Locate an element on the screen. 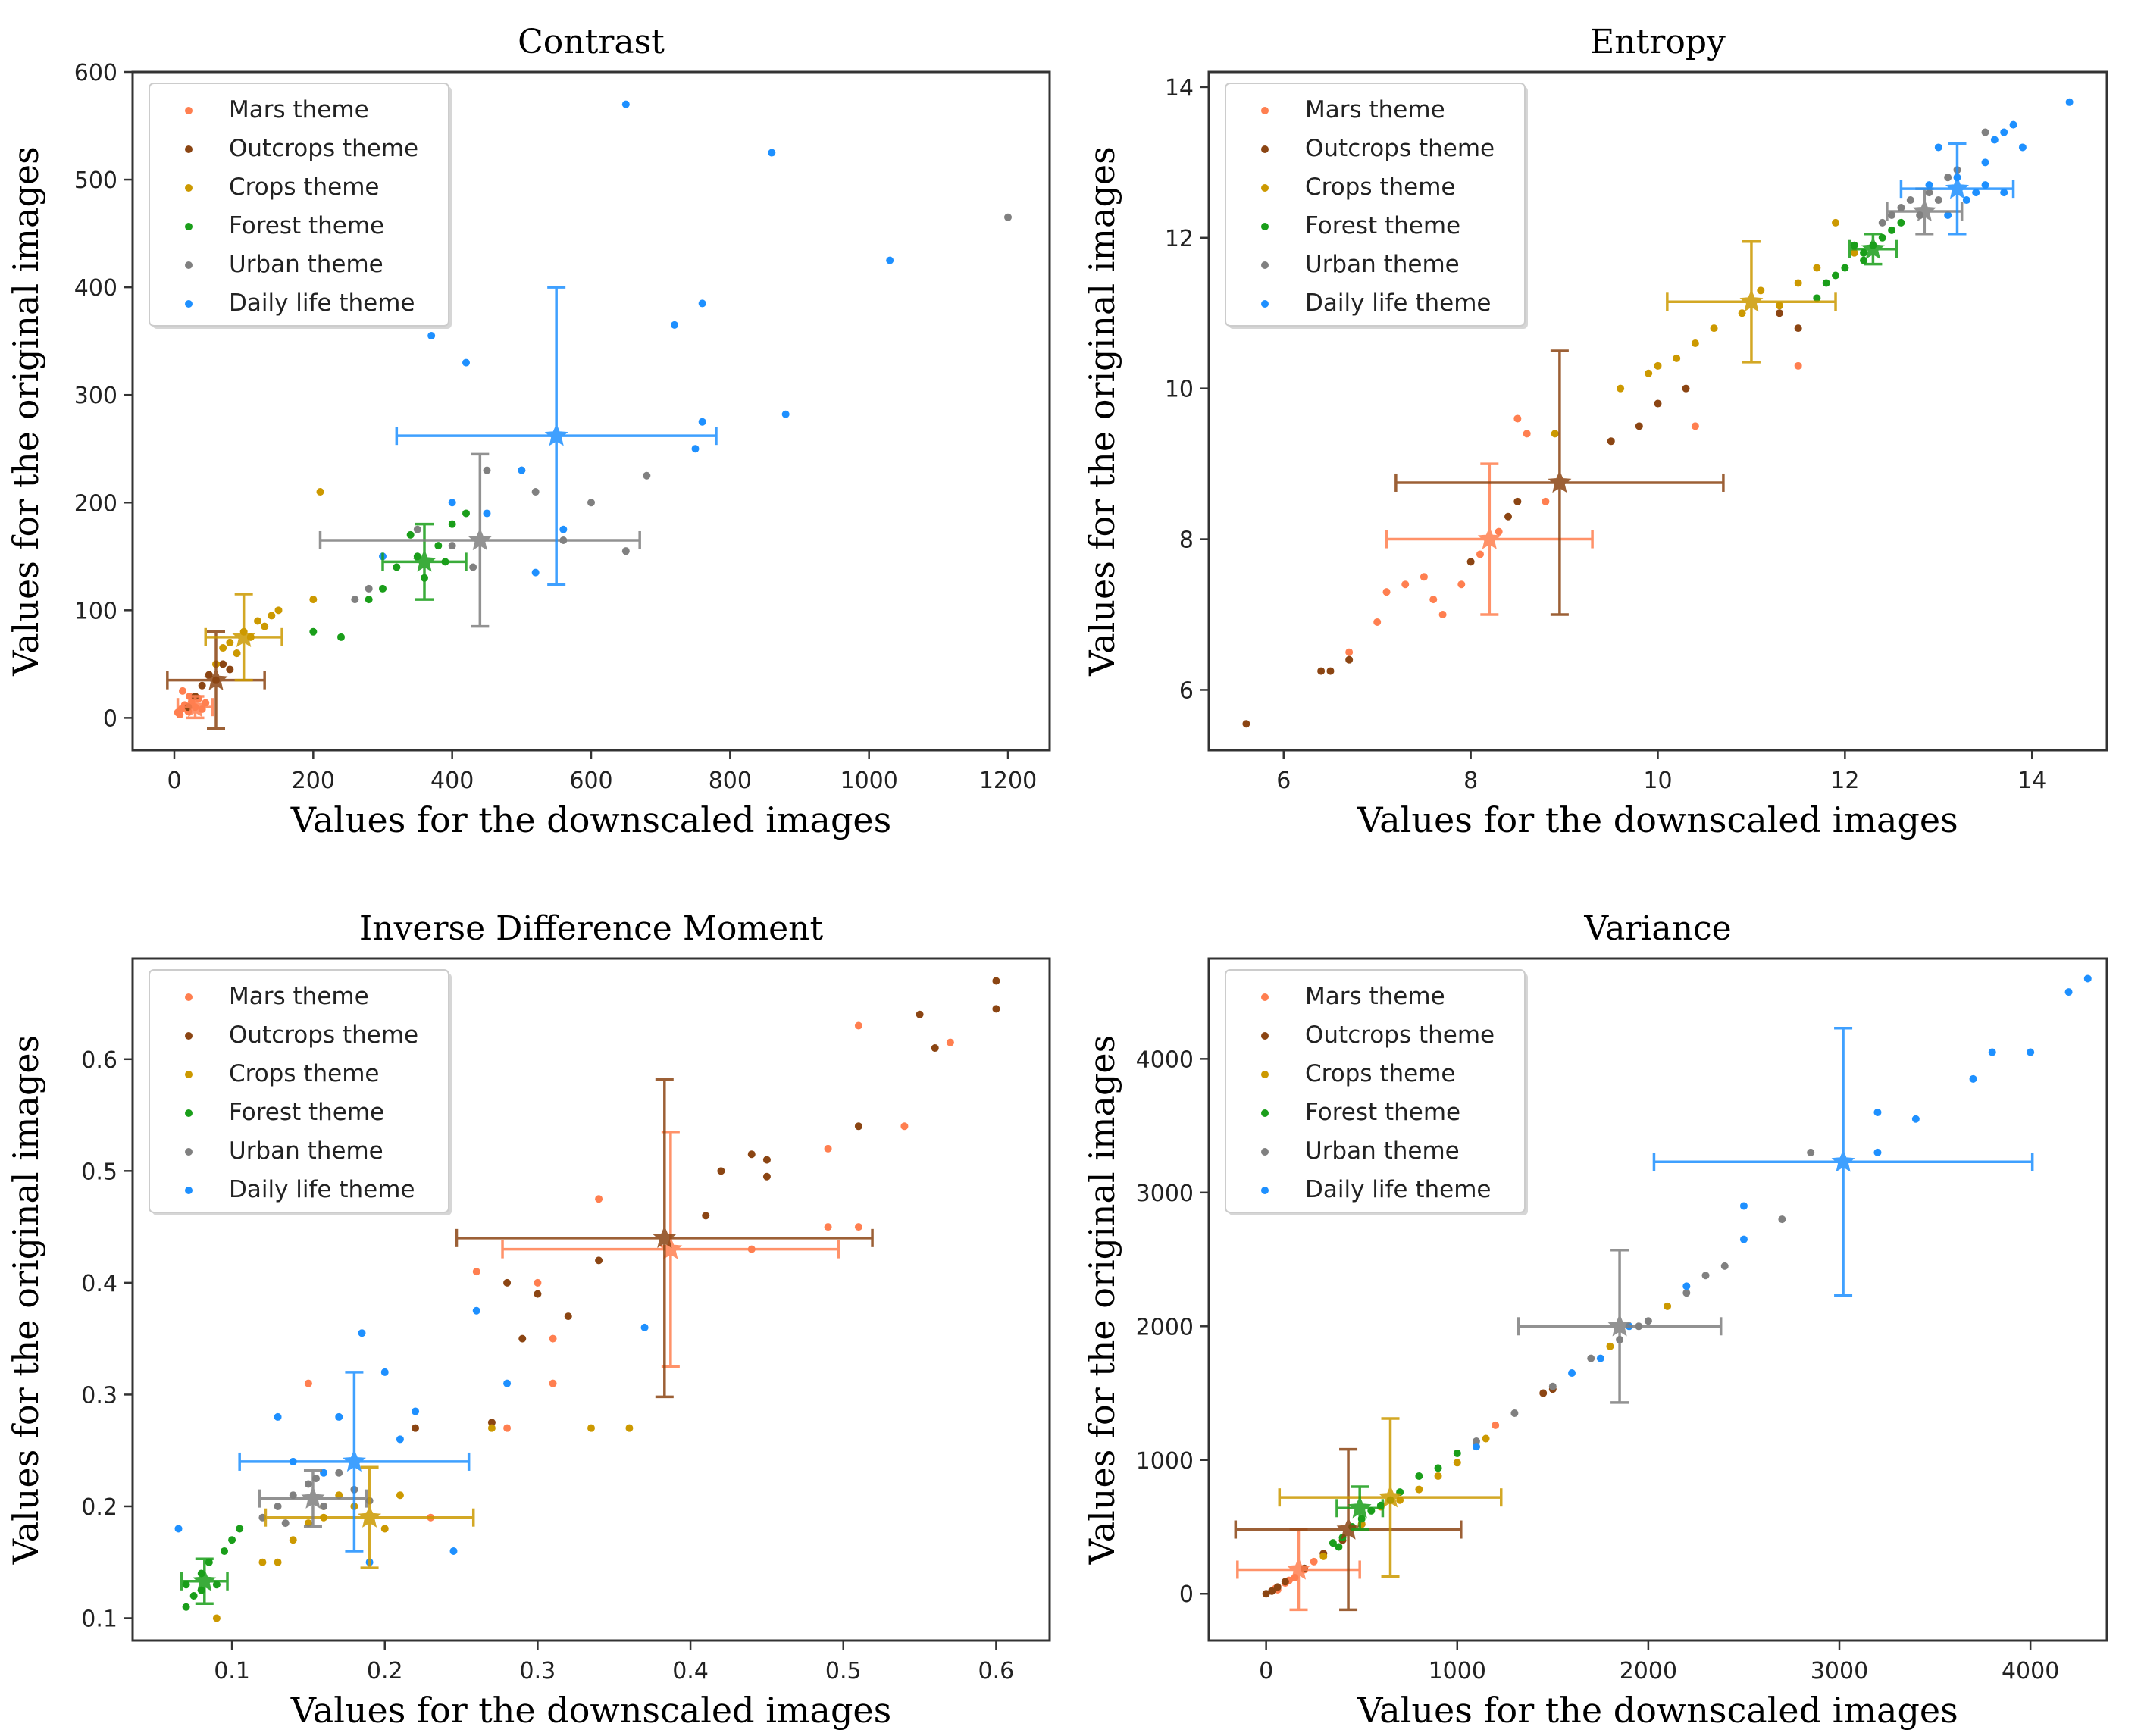 This screenshot has width=2141, height=1736. error-bar-mars-theme is located at coordinates (670, 1249).